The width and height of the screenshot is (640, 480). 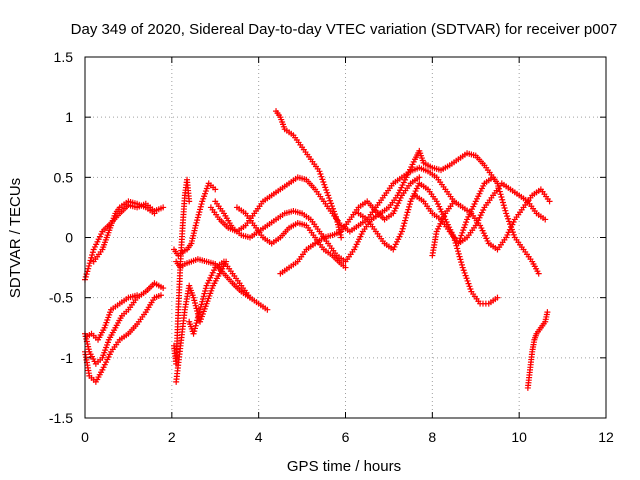 I want to click on y-tick-label: 1, so click(x=69, y=117).